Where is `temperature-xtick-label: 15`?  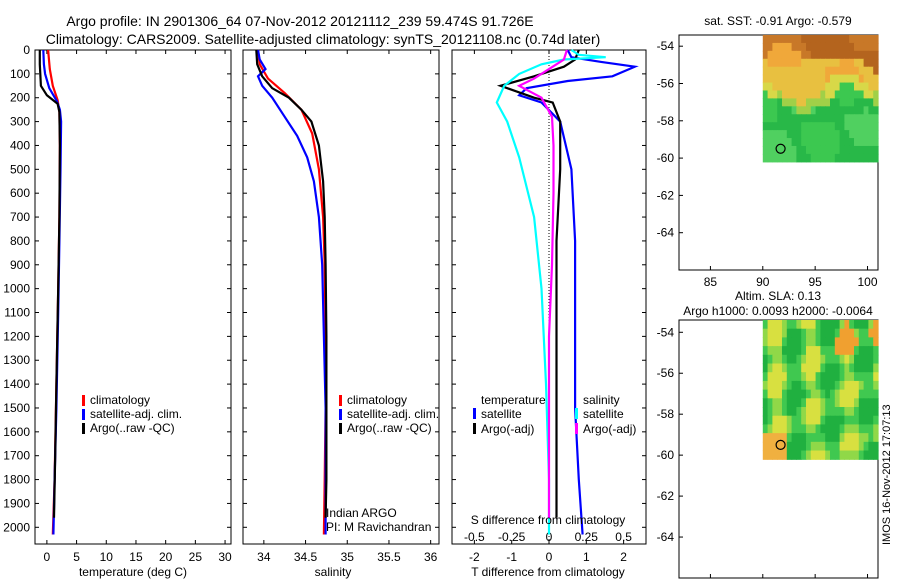
temperature-xtick-label: 15 is located at coordinates (136, 557).